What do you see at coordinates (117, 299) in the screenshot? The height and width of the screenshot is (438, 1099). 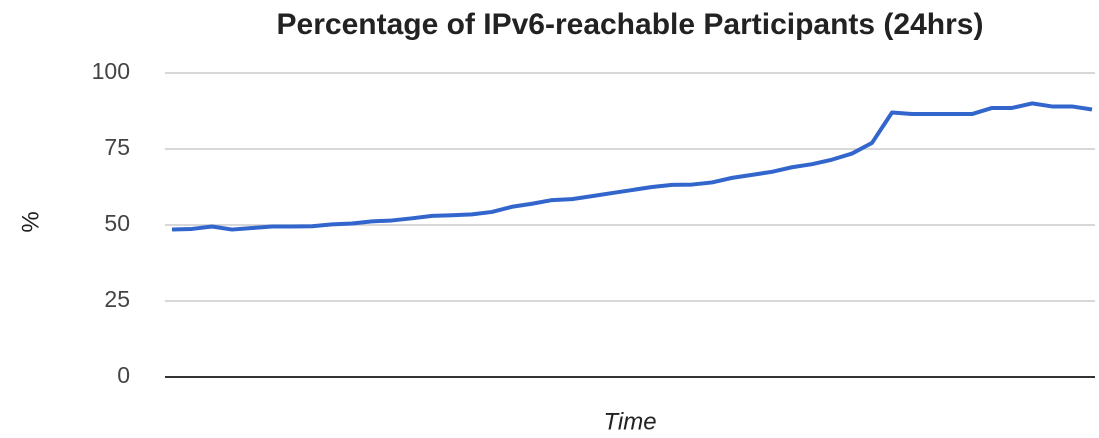 I see `y-tick-label: 25` at bounding box center [117, 299].